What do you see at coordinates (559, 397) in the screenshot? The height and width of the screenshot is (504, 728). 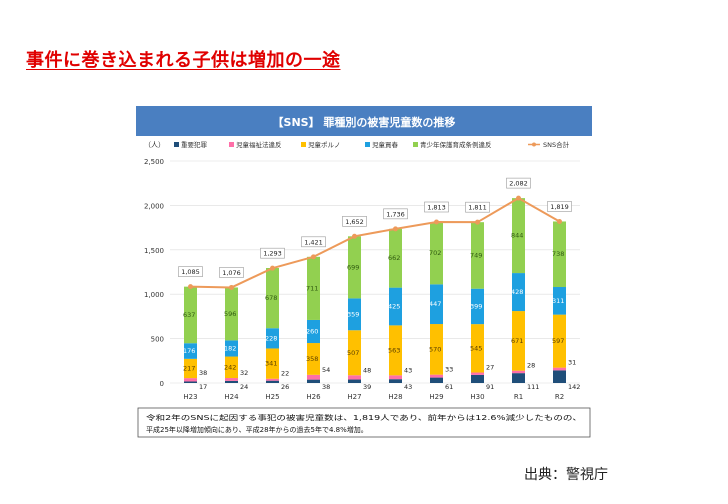 I see `x-tick-label: R2` at bounding box center [559, 397].